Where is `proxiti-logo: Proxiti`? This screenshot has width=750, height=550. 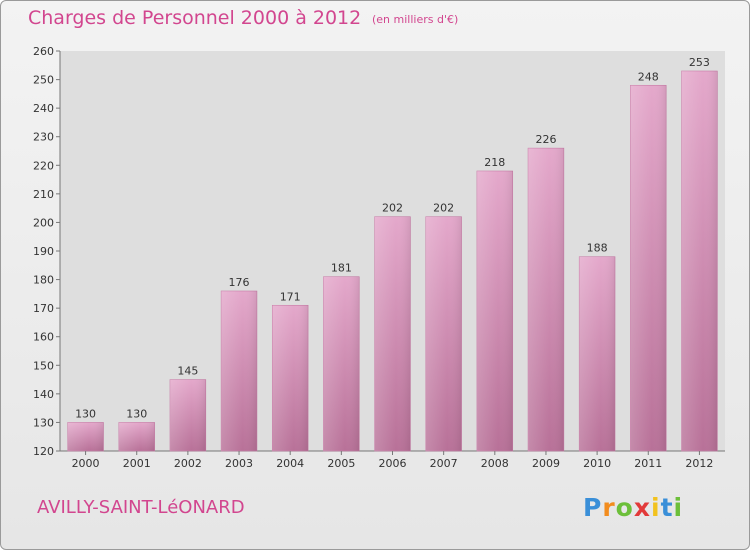
proxiti-logo: Proxiti is located at coordinates (633, 507).